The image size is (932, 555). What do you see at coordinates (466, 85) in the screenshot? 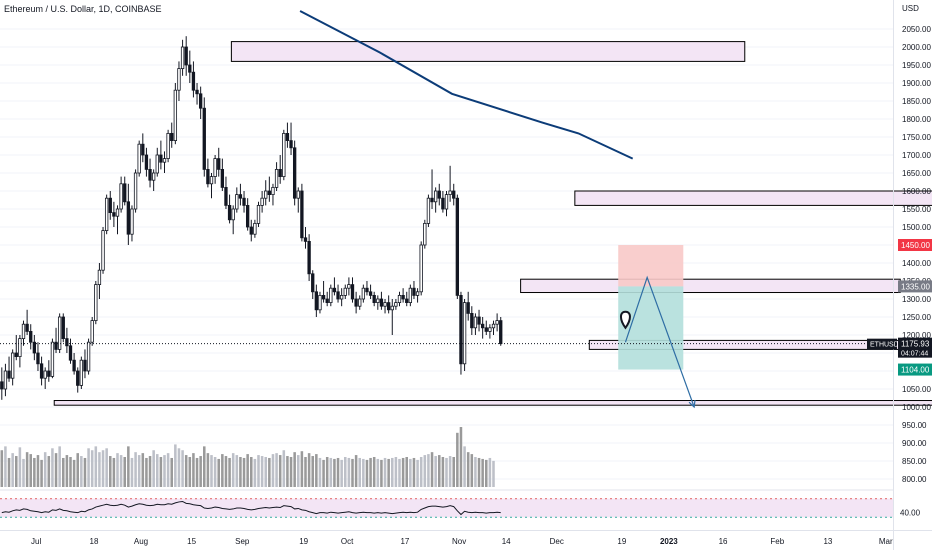
I see `moving-average-line` at bounding box center [466, 85].